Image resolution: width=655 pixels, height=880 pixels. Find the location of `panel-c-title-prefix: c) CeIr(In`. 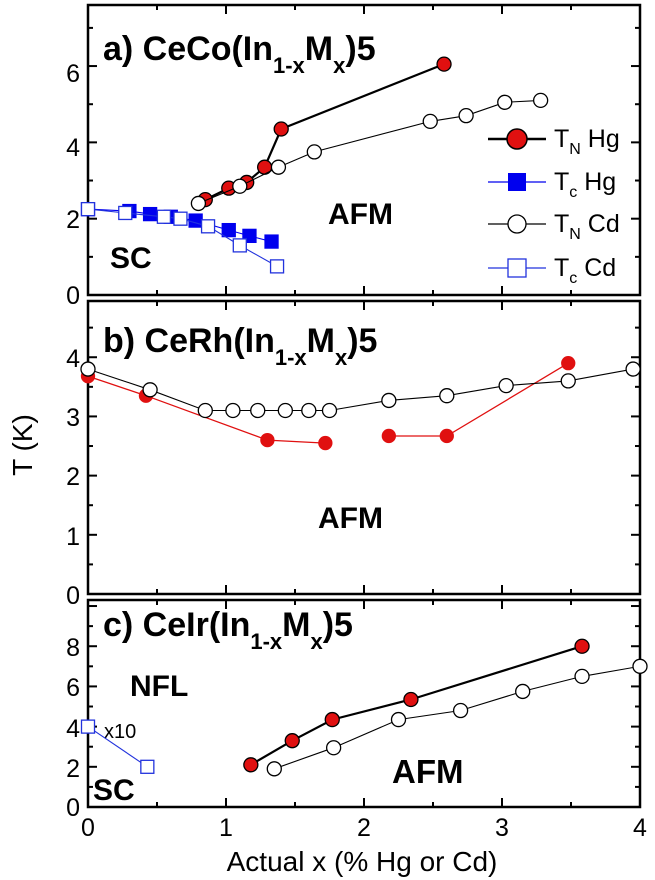

panel-c-title-prefix: c) CeIr(In is located at coordinates (176, 625).